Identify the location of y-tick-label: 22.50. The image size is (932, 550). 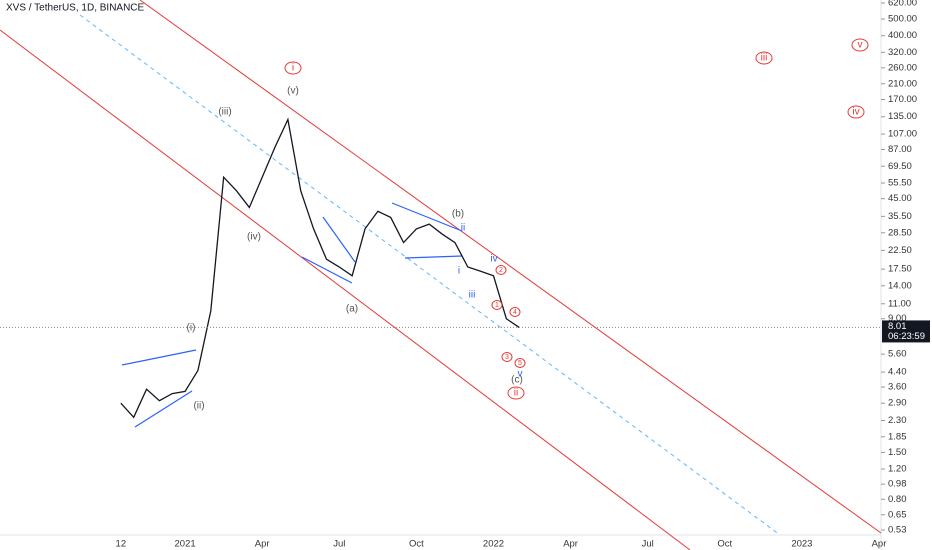
(900, 250).